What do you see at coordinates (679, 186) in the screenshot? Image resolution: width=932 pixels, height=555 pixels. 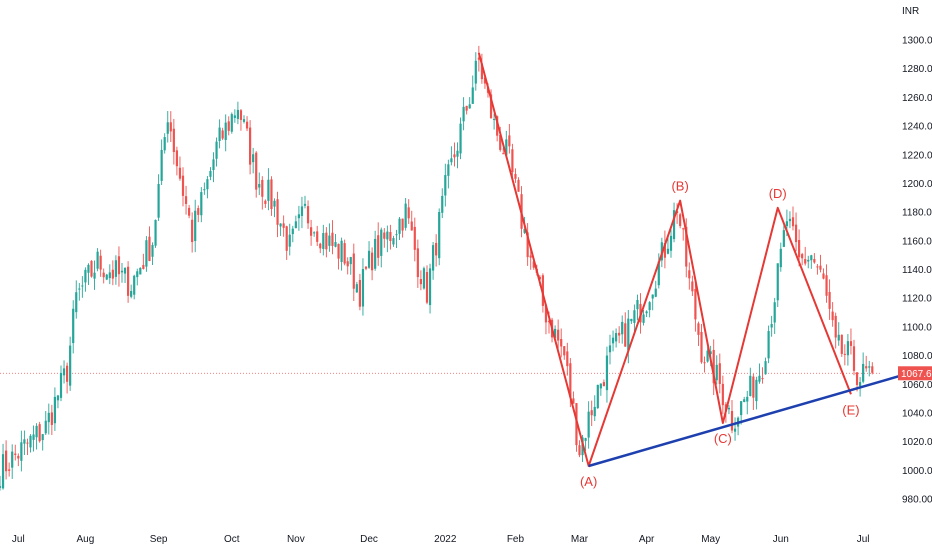 I see `wave-label-b: (B)` at bounding box center [679, 186].